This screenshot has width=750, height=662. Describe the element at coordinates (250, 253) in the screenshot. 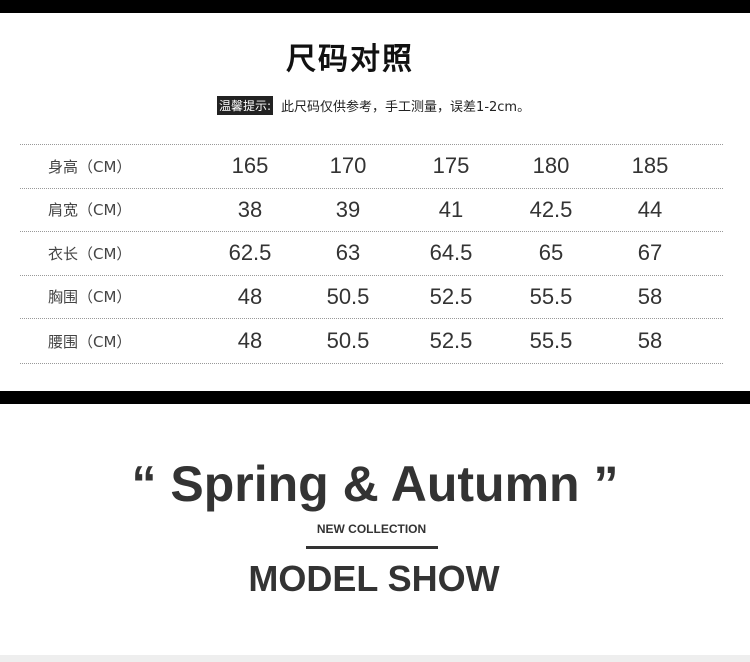

I see `table-cell: 62.5` at that location.